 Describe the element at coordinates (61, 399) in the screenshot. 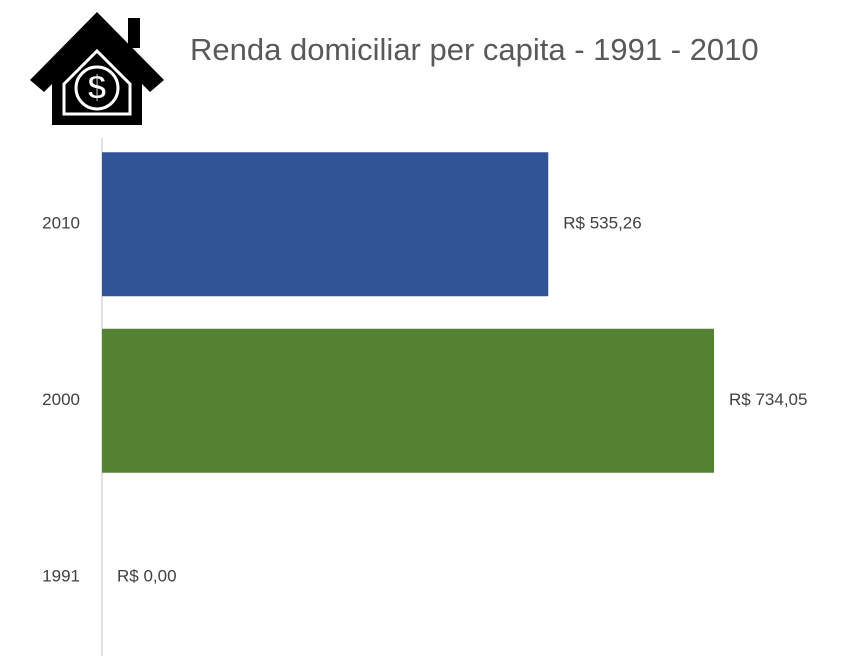

I see `y-tick-label: 2000` at that location.